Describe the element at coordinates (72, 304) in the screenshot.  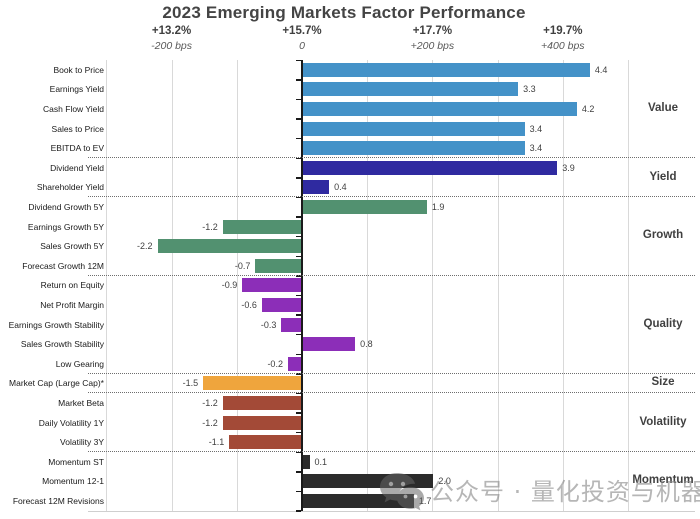
I see `category-label: Net Profit Margin` at that location.